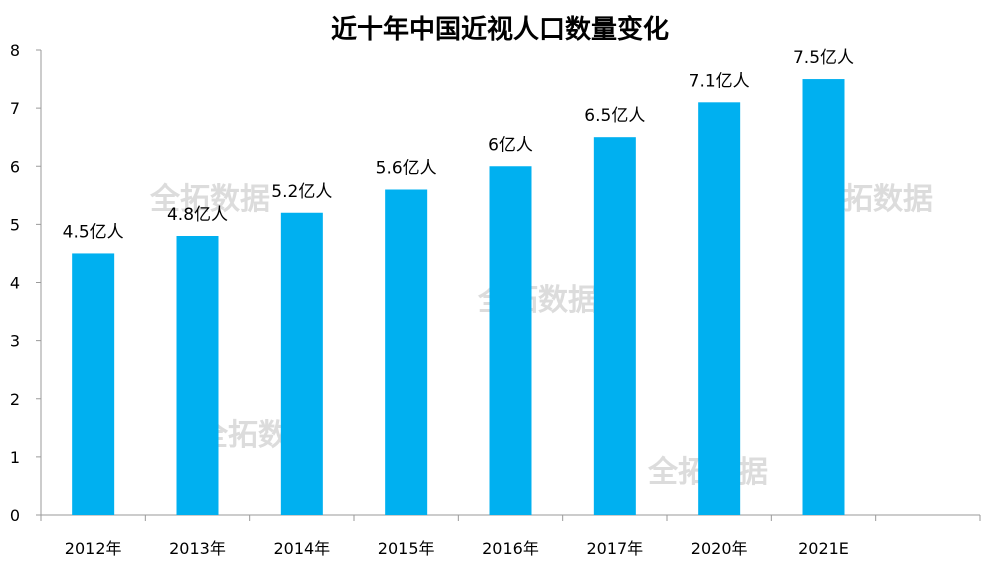  I want to click on chart-title: 近十年中国近视人口数量变化, so click(500, 29).